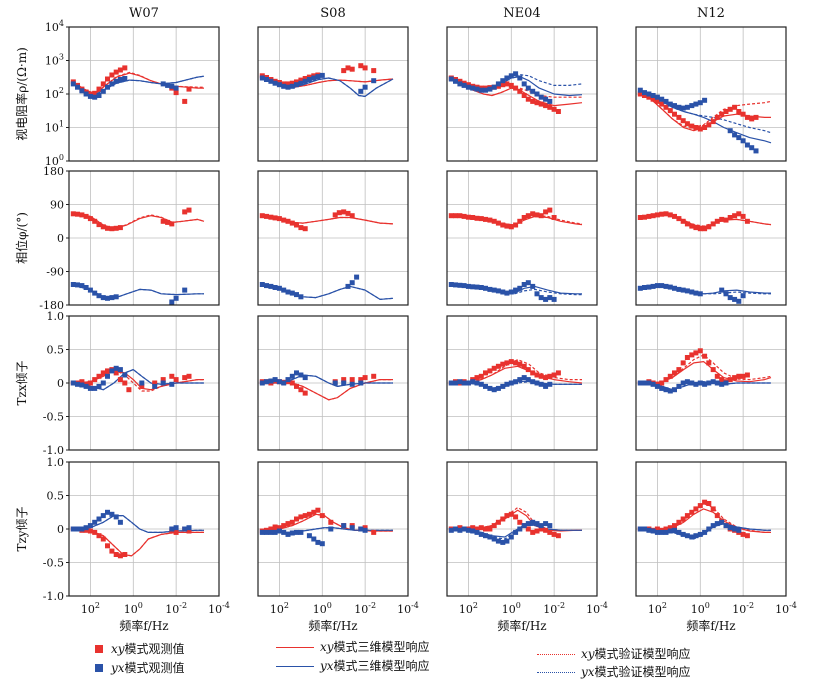 The width and height of the screenshot is (817, 681). I want to click on ylabel-text-rho: 视电阻率ρ/(Ω·m), so click(21, 94).